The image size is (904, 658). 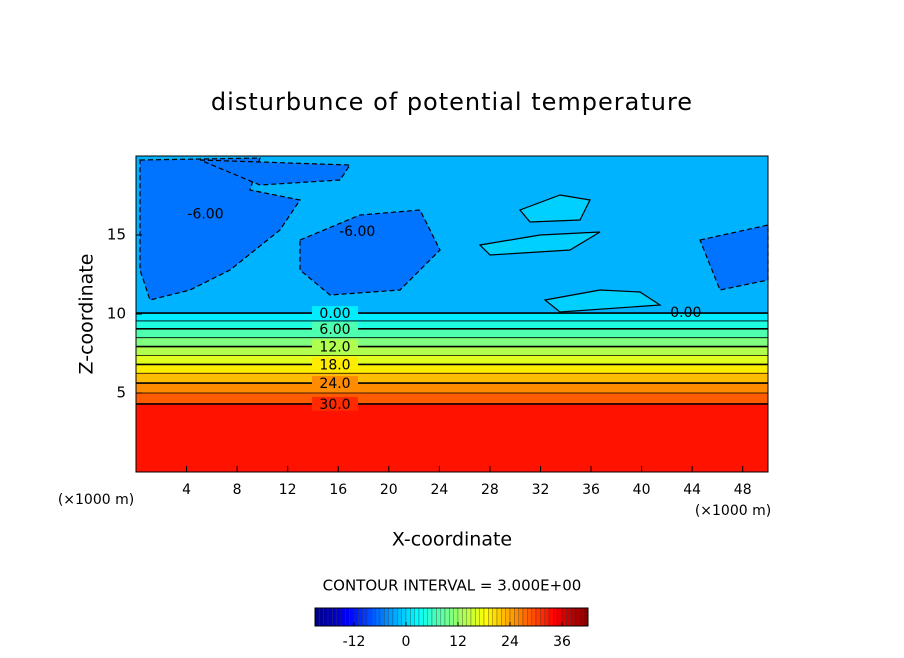 What do you see at coordinates (406, 642) in the screenshot?
I see `colorbar-tick-label: 0` at bounding box center [406, 642].